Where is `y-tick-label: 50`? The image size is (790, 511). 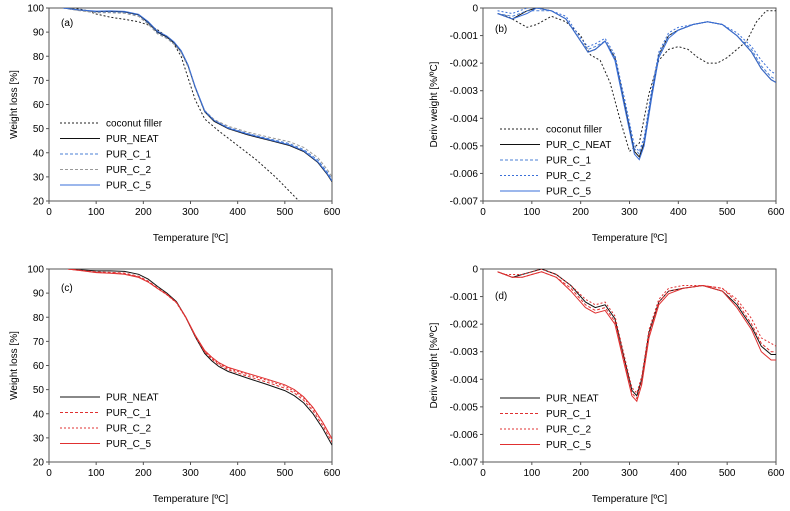
y-tick-label: 50 is located at coordinates (39, 129).